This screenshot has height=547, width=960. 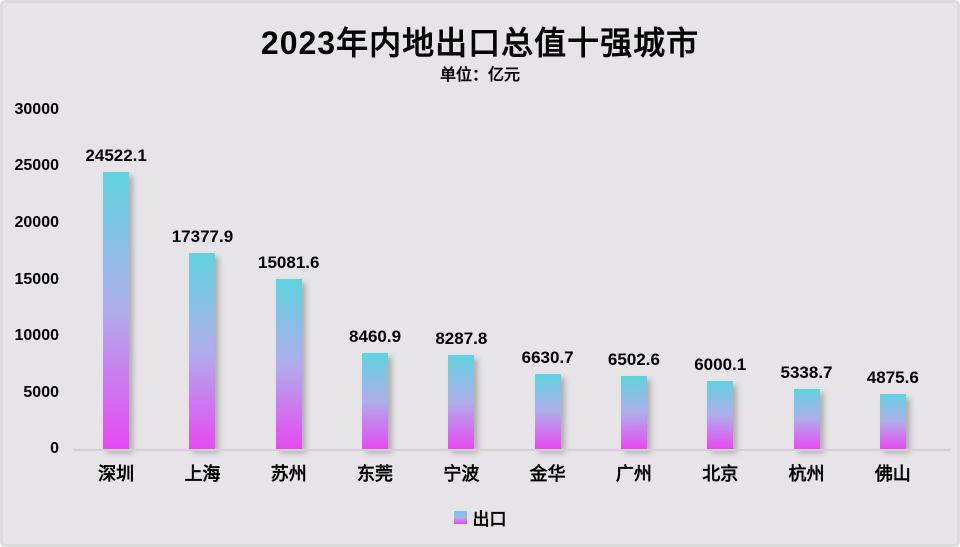 What do you see at coordinates (461, 474) in the screenshot?
I see `x-axis-label: 宁波` at bounding box center [461, 474].